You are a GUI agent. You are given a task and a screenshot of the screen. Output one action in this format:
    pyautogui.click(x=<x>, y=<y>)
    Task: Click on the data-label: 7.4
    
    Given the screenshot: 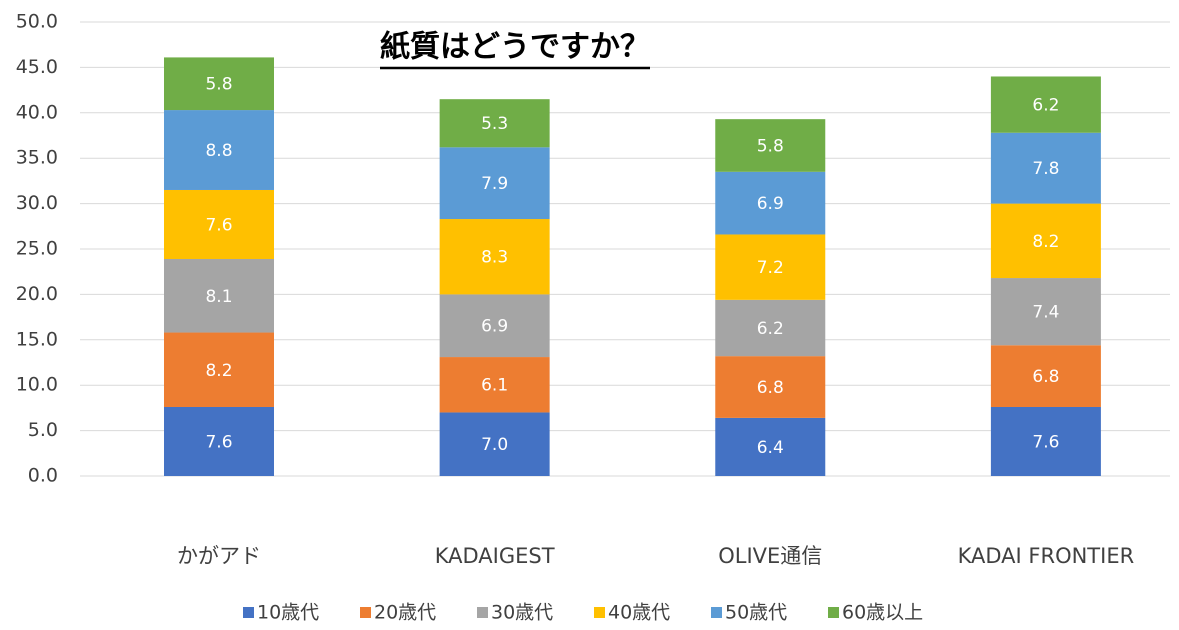 What is the action you would take?
    pyautogui.click(x=1045, y=313)
    